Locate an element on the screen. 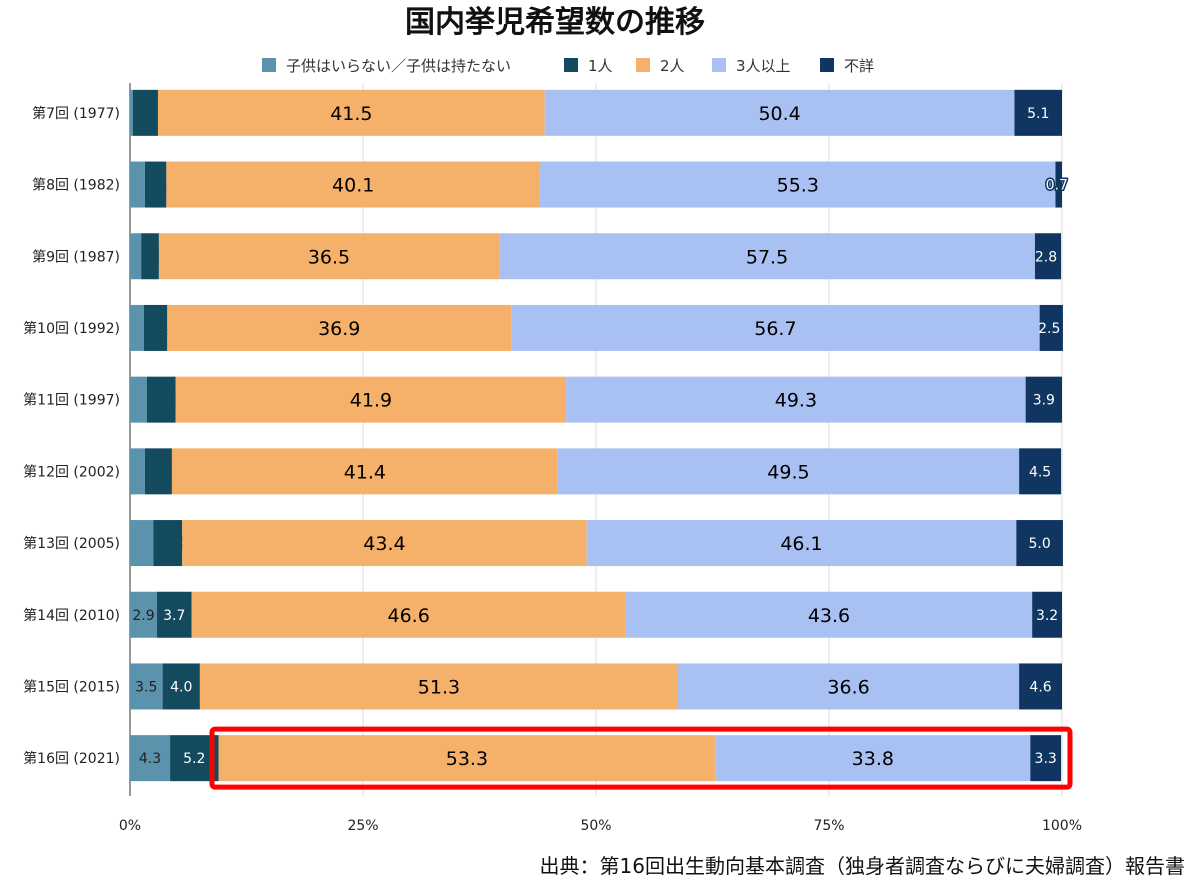 This screenshot has height=894, width=1200. data-label: 3.7 is located at coordinates (174, 616).